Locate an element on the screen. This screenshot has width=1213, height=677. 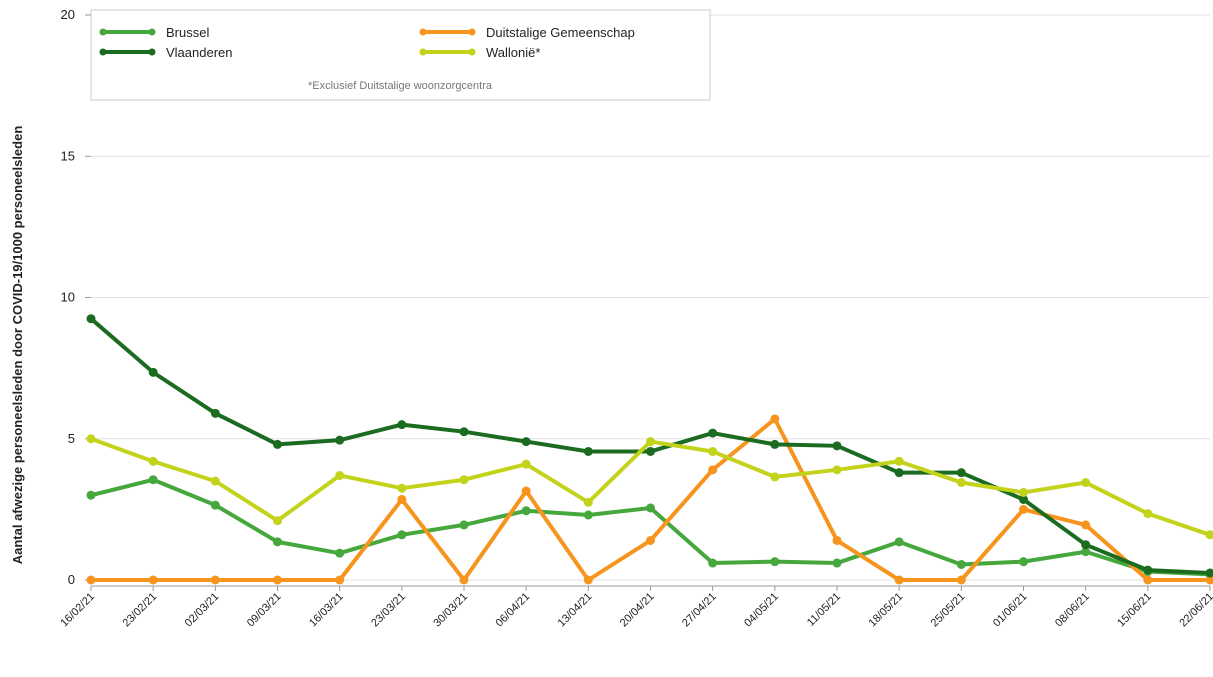
x-tick-label: 23/03/21 is located at coordinates (388, 610).